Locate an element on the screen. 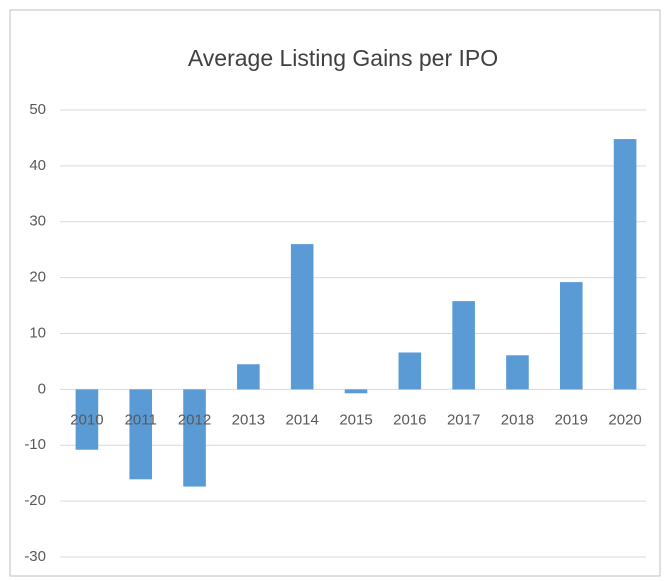 The width and height of the screenshot is (666, 581). y-tick-label: 20 is located at coordinates (37, 277).